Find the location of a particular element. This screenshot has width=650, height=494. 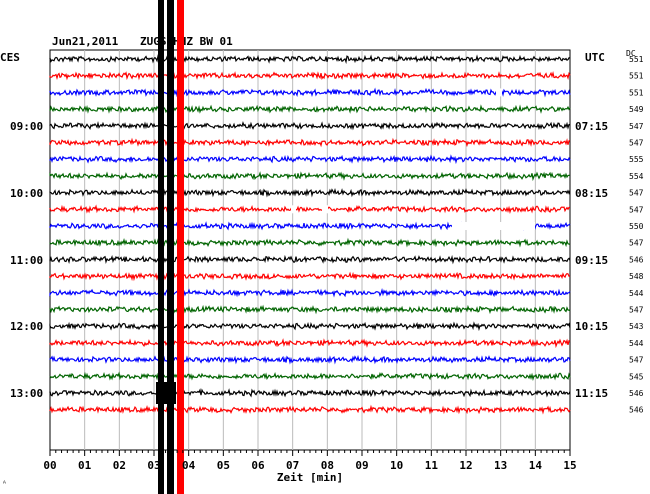

x-axis-tick-label: 11 is located at coordinates (432, 465).